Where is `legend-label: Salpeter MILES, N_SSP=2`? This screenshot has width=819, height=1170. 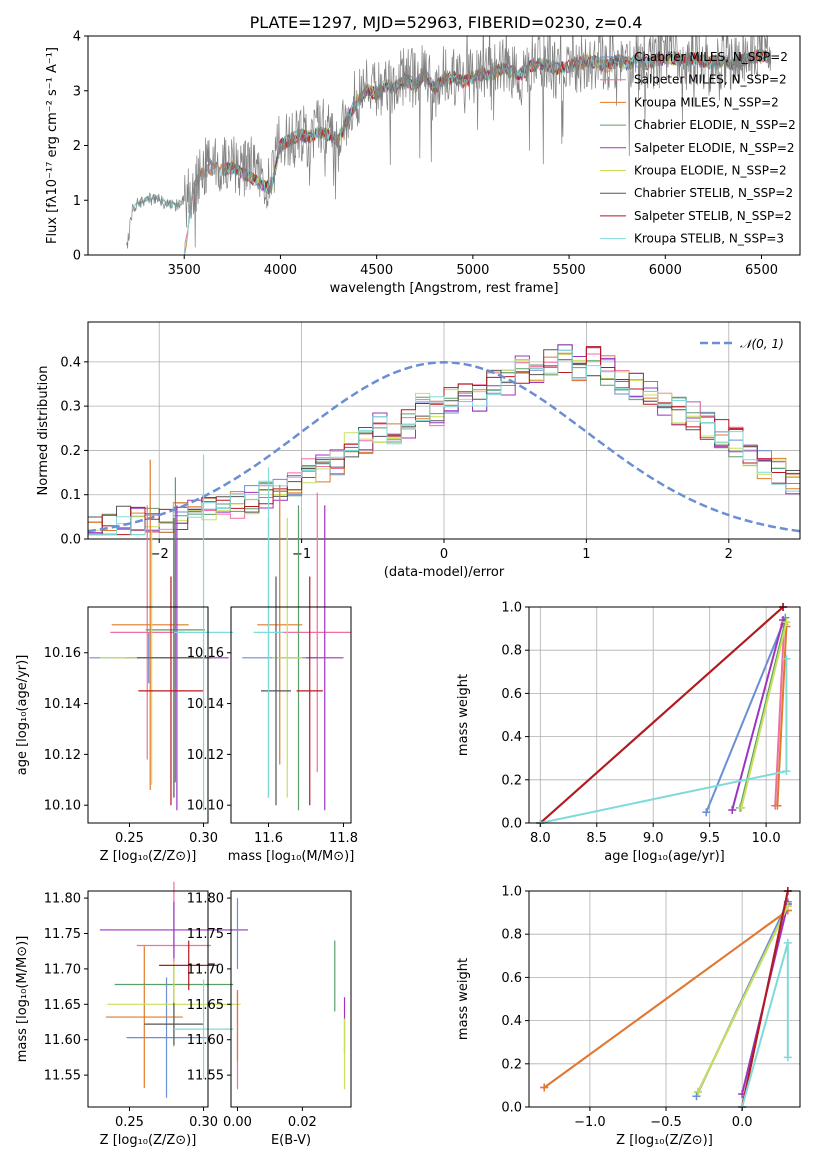 legend-label: Salpeter MILES, N_SSP=2 is located at coordinates (710, 80).